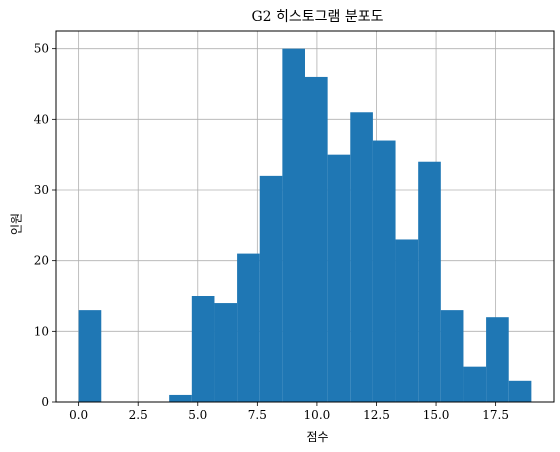  I want to click on y-tick-label: 50, so click(41, 49).